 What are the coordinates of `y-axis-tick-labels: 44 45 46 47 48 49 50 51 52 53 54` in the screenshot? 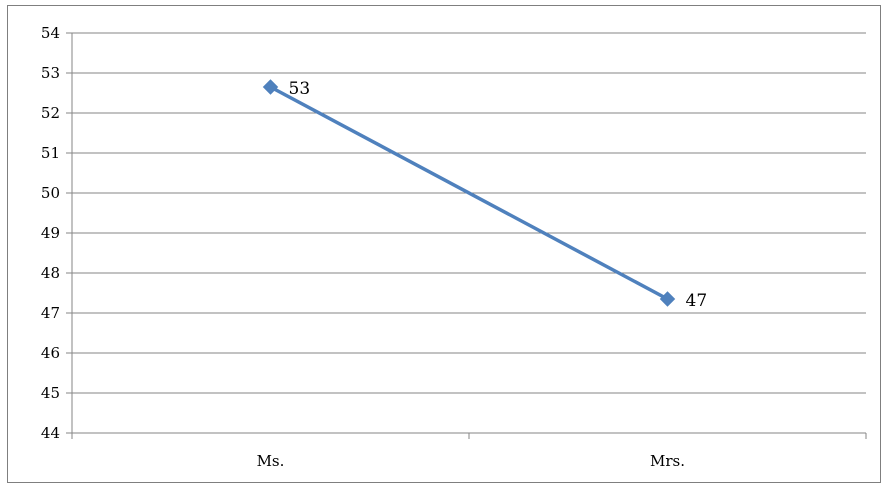 It's located at (50, 233).